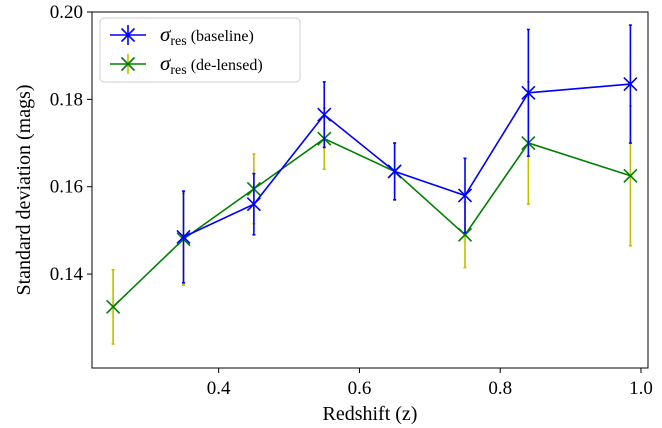 The width and height of the screenshot is (662, 428). I want to click on x-tick-label: 0.8, so click(500, 388).